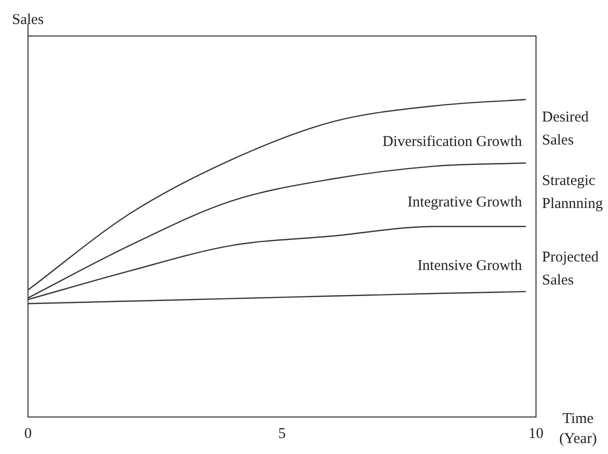 This screenshot has height=454, width=608. I want to click on annotation: Intensive Growth, so click(469, 266).